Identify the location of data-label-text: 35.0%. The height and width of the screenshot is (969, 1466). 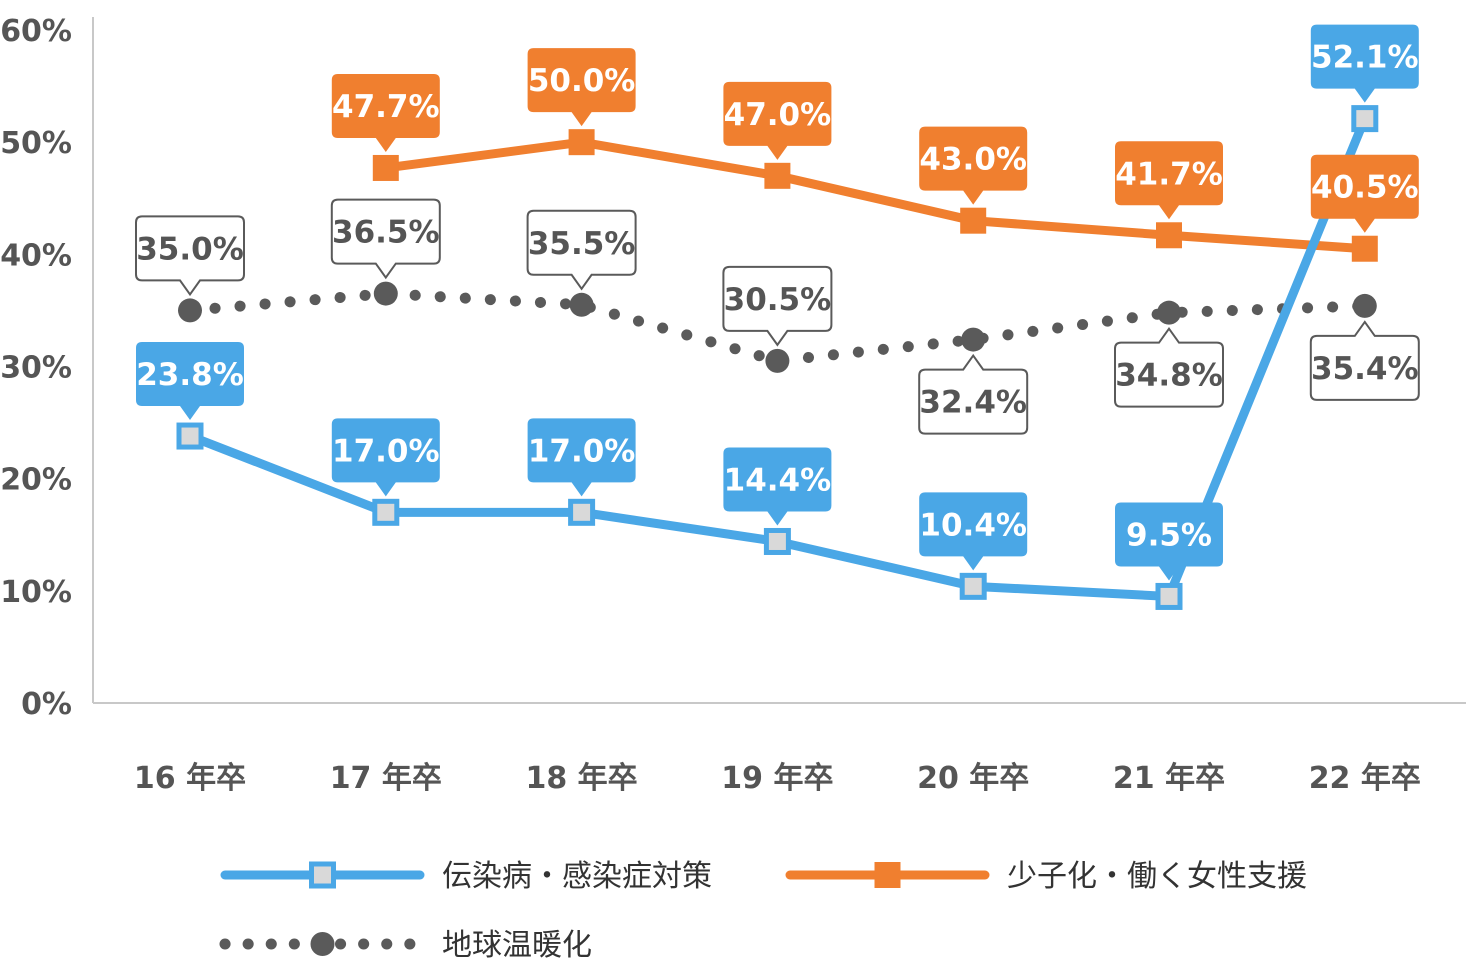
(190, 249).